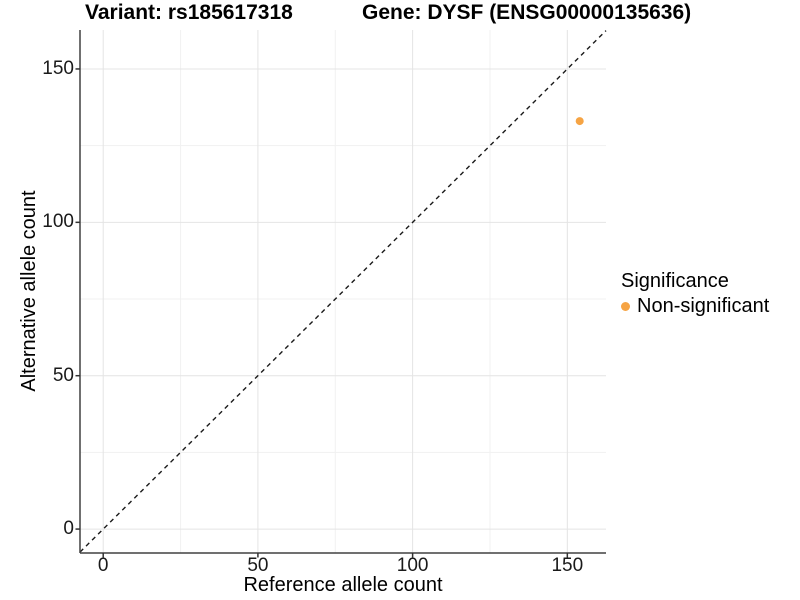 Image resolution: width=800 pixels, height=600 pixels. What do you see at coordinates (675, 281) in the screenshot?
I see `legend-title: Significance` at bounding box center [675, 281].